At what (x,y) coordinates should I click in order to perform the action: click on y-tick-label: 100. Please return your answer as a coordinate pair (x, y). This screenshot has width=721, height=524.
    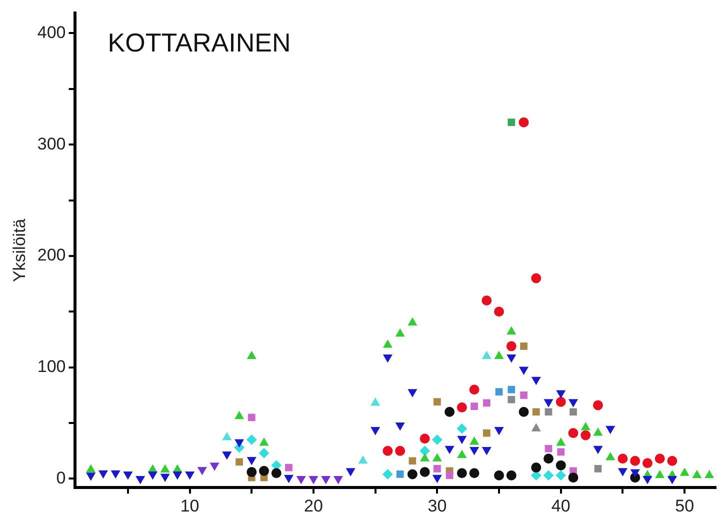
    Looking at the image, I should click on (51, 366).